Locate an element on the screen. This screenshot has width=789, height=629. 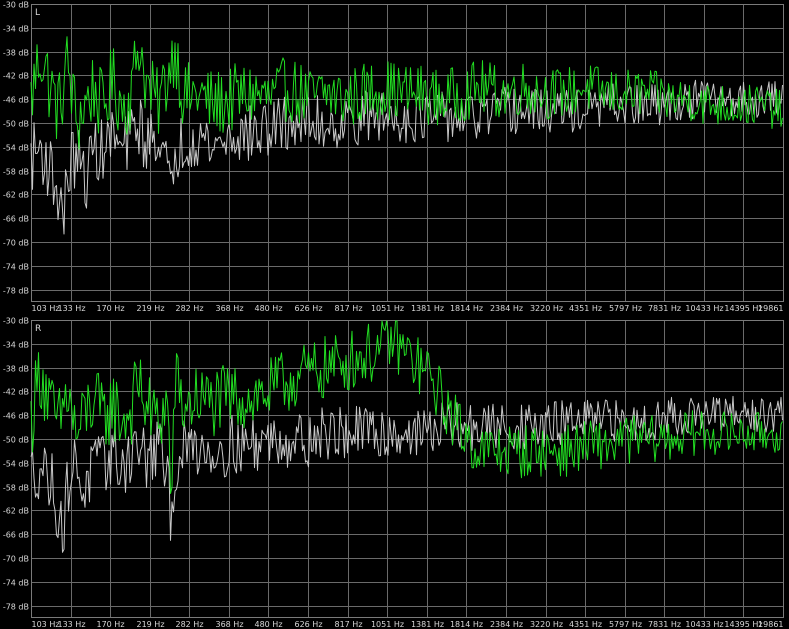
channel-label: R is located at coordinates (38, 329).